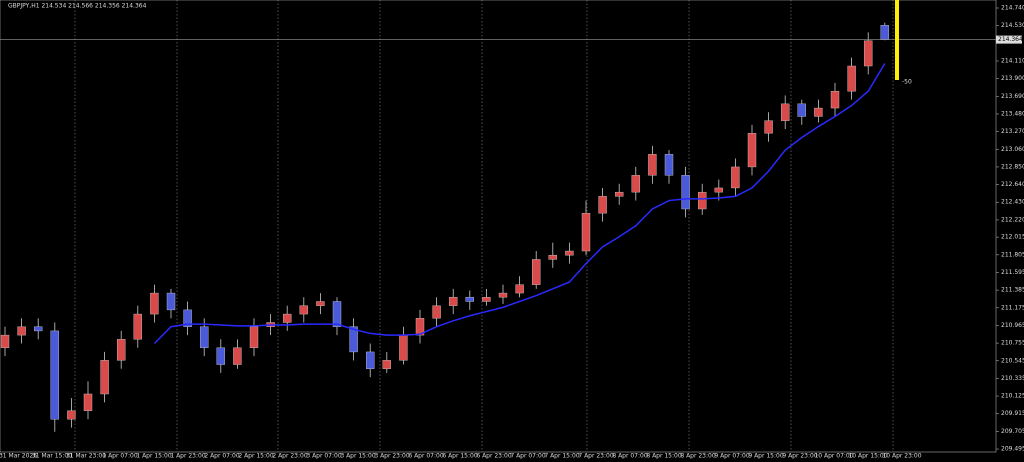 The image size is (1024, 462). Describe the element at coordinates (799, 456) in the screenshot. I see `x-tick-label: 9 Apr 23:00` at that location.